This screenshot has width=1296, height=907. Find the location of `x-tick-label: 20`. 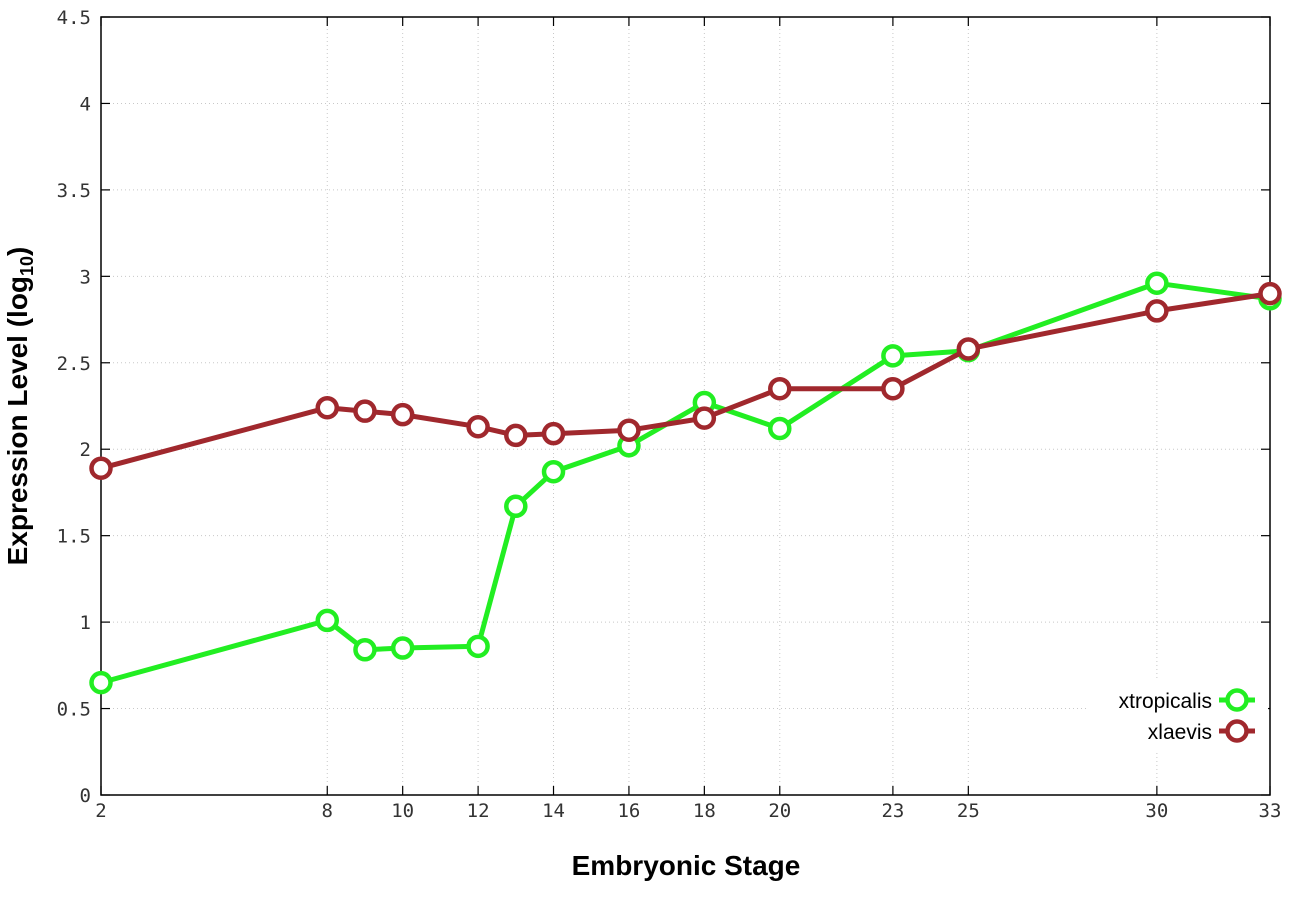

x-tick-label: 20 is located at coordinates (779, 811).